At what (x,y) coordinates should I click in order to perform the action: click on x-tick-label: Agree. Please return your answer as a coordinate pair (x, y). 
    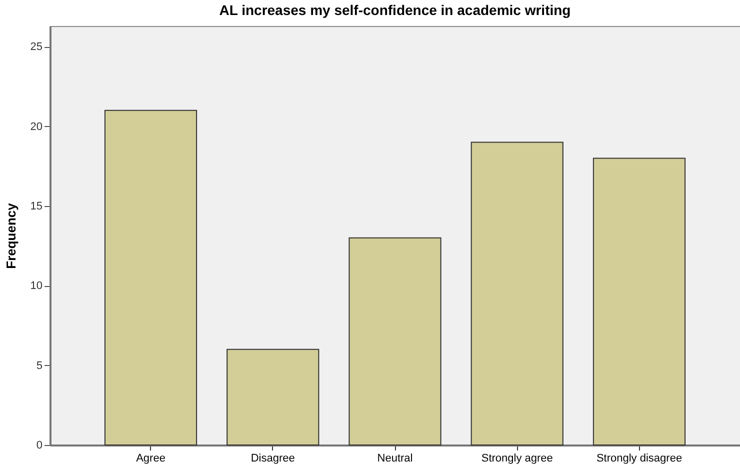
    Looking at the image, I should click on (151, 458).